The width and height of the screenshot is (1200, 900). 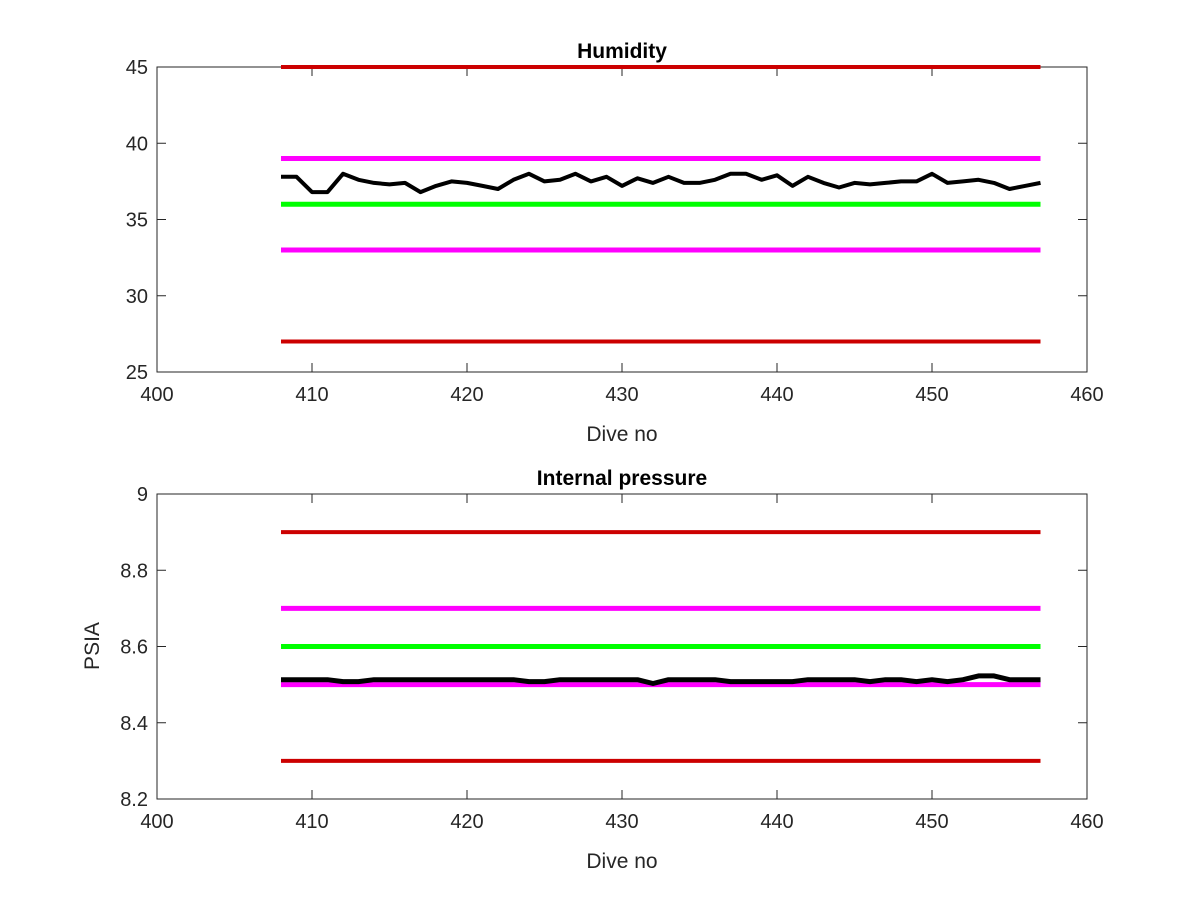 I want to click on internal-pressure-xlabel: Dive no, so click(x=621, y=861).